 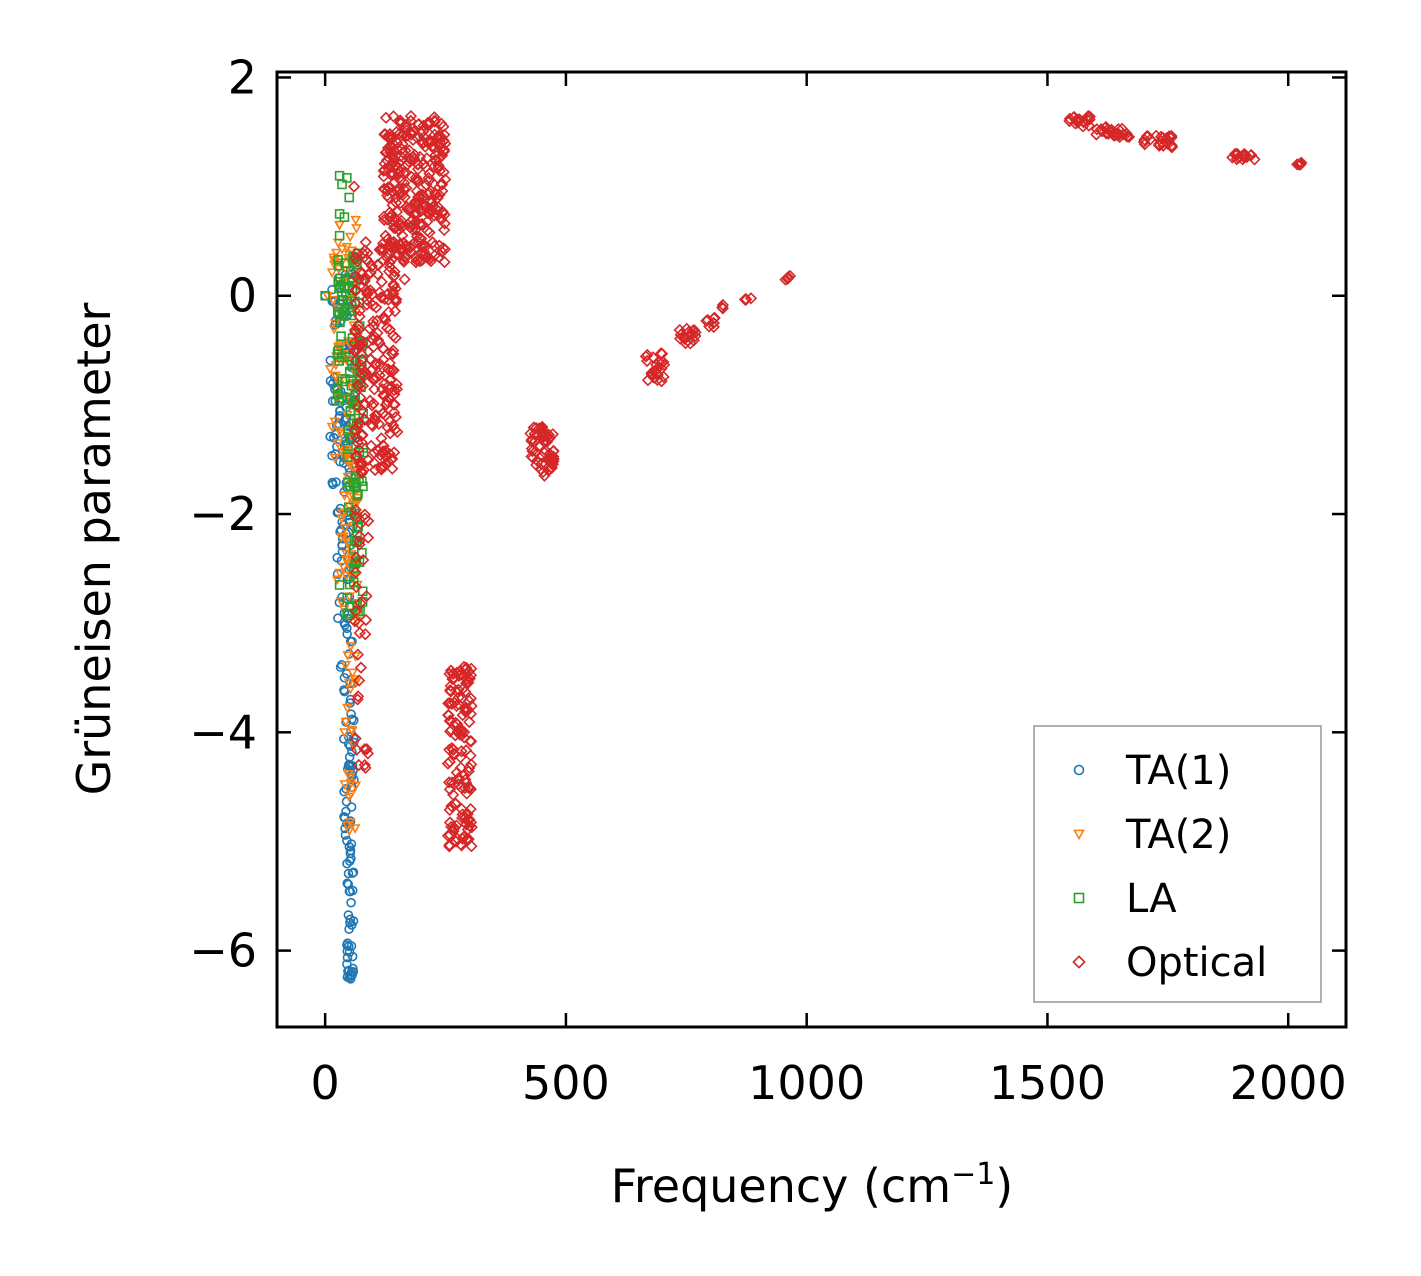 I want to click on legend-item: TA(2), so click(x=1152, y=835).